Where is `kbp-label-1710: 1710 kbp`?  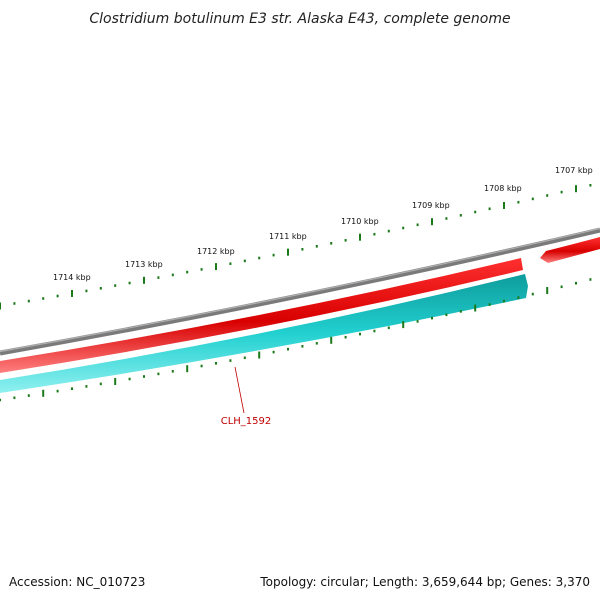
kbp-label-1710: 1710 kbp is located at coordinates (360, 221).